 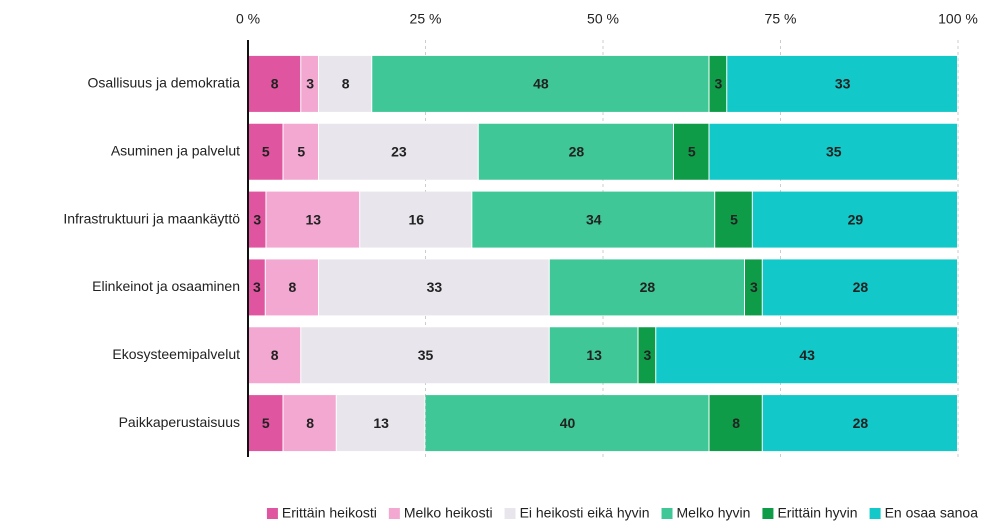 I want to click on data-label: 40, so click(x=568, y=423).